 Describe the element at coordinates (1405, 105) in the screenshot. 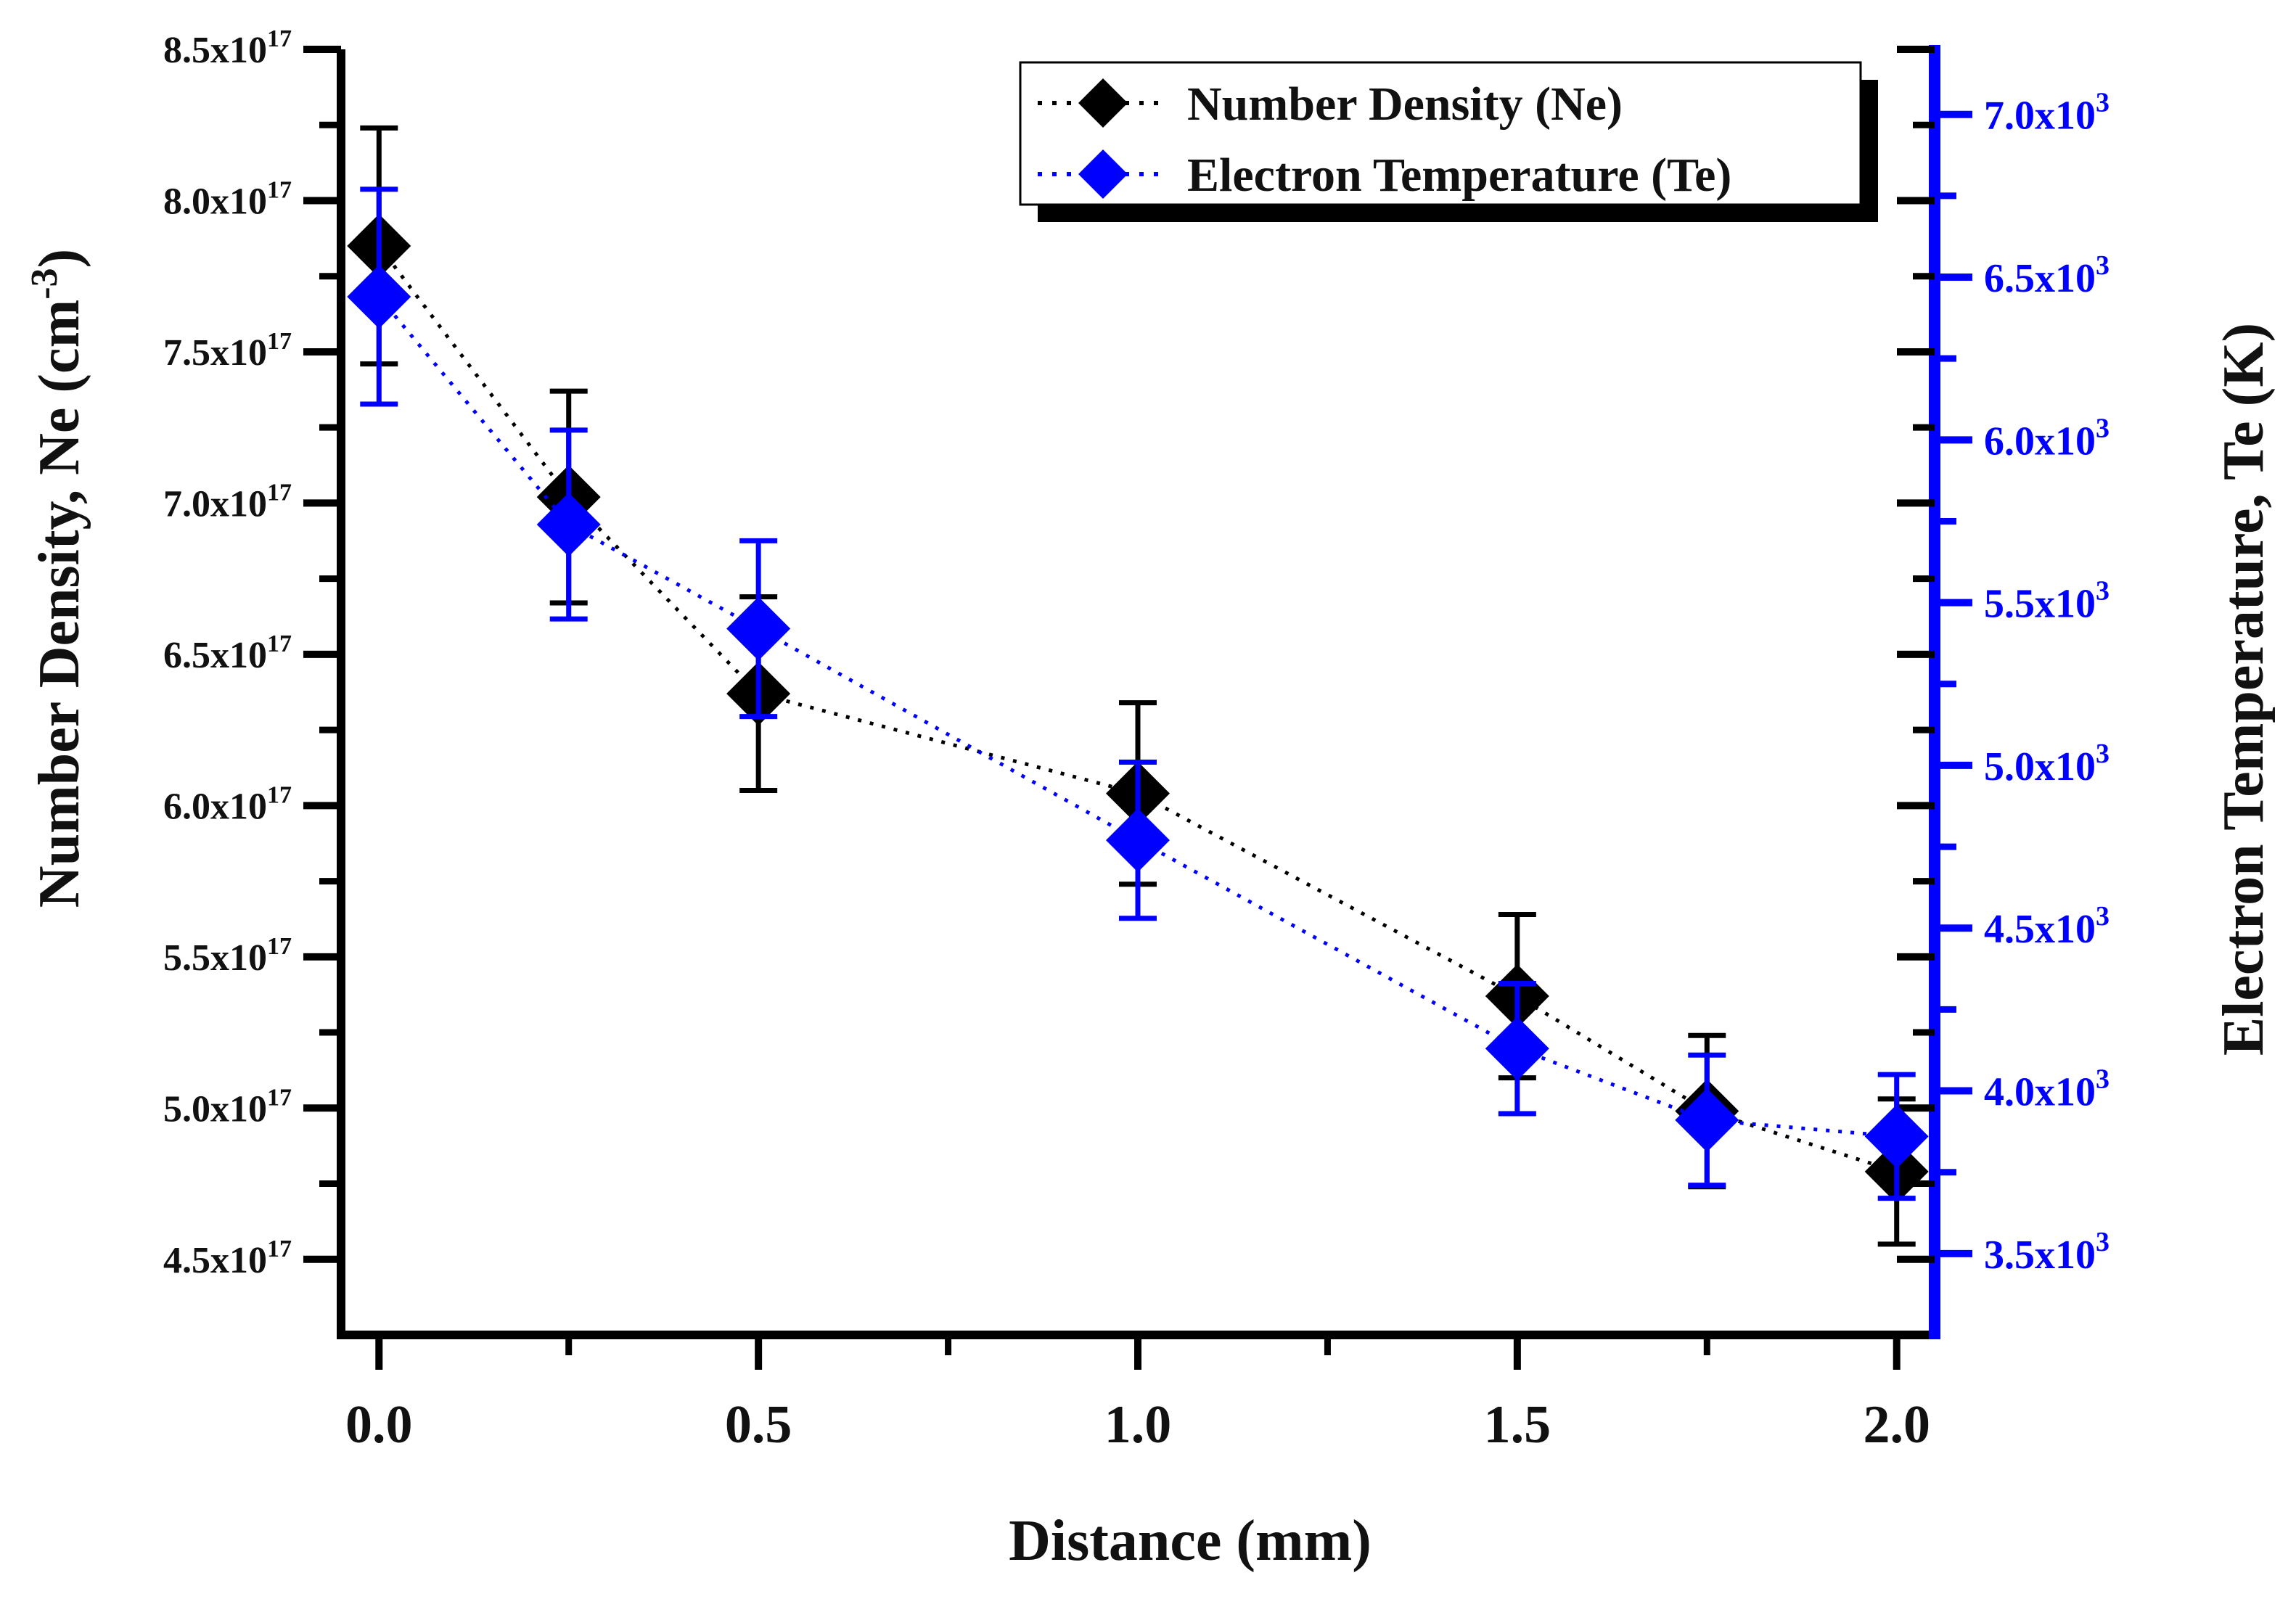

I see `legend-label-ne: Number Density (Ne)` at that location.